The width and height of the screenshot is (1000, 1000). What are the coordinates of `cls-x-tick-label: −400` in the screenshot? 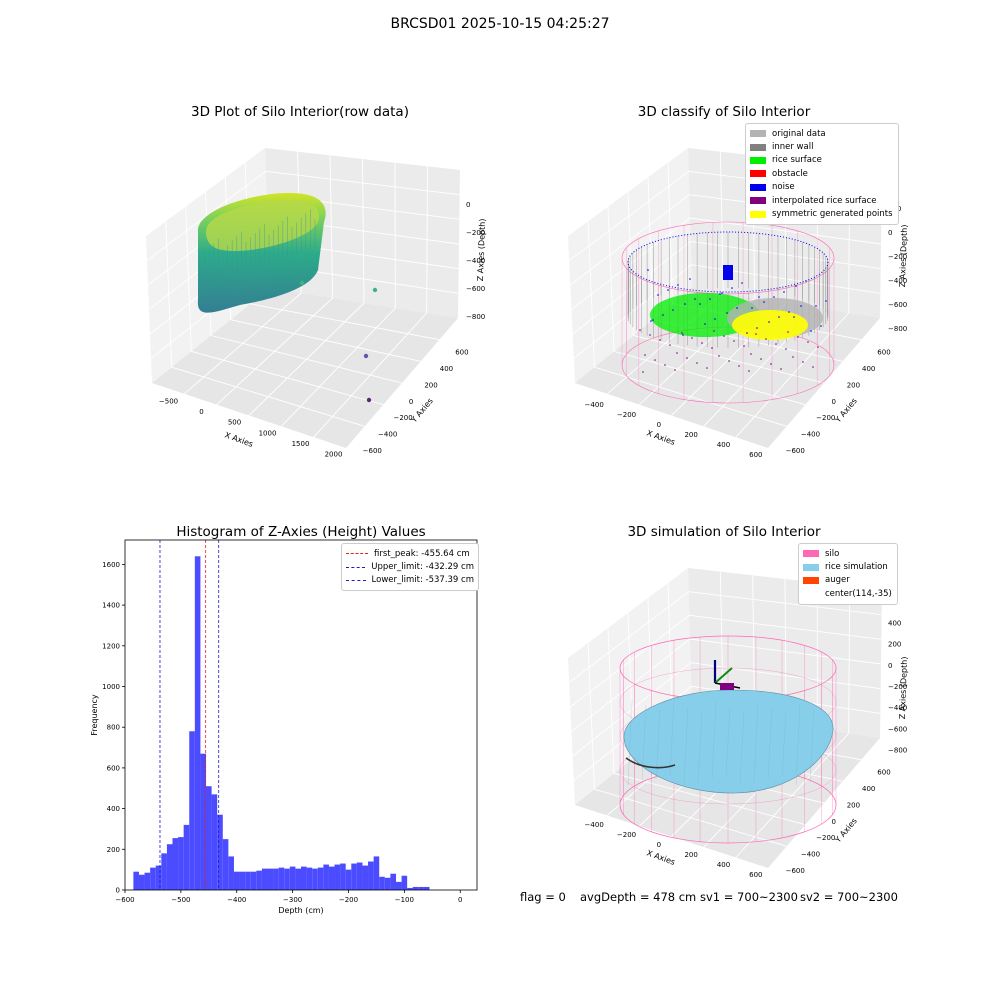 It's located at (594, 405).